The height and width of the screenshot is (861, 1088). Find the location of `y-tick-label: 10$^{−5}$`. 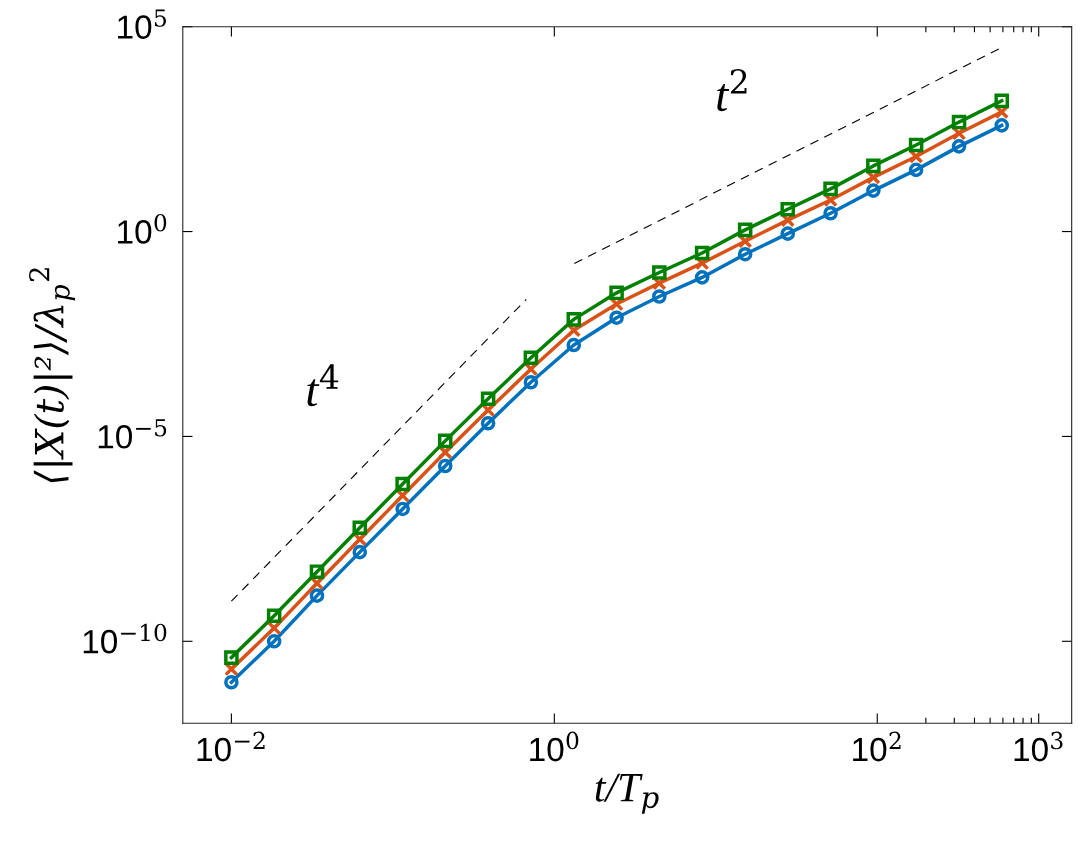

y-tick-label: 10$^{−5}$ is located at coordinates (132, 434).